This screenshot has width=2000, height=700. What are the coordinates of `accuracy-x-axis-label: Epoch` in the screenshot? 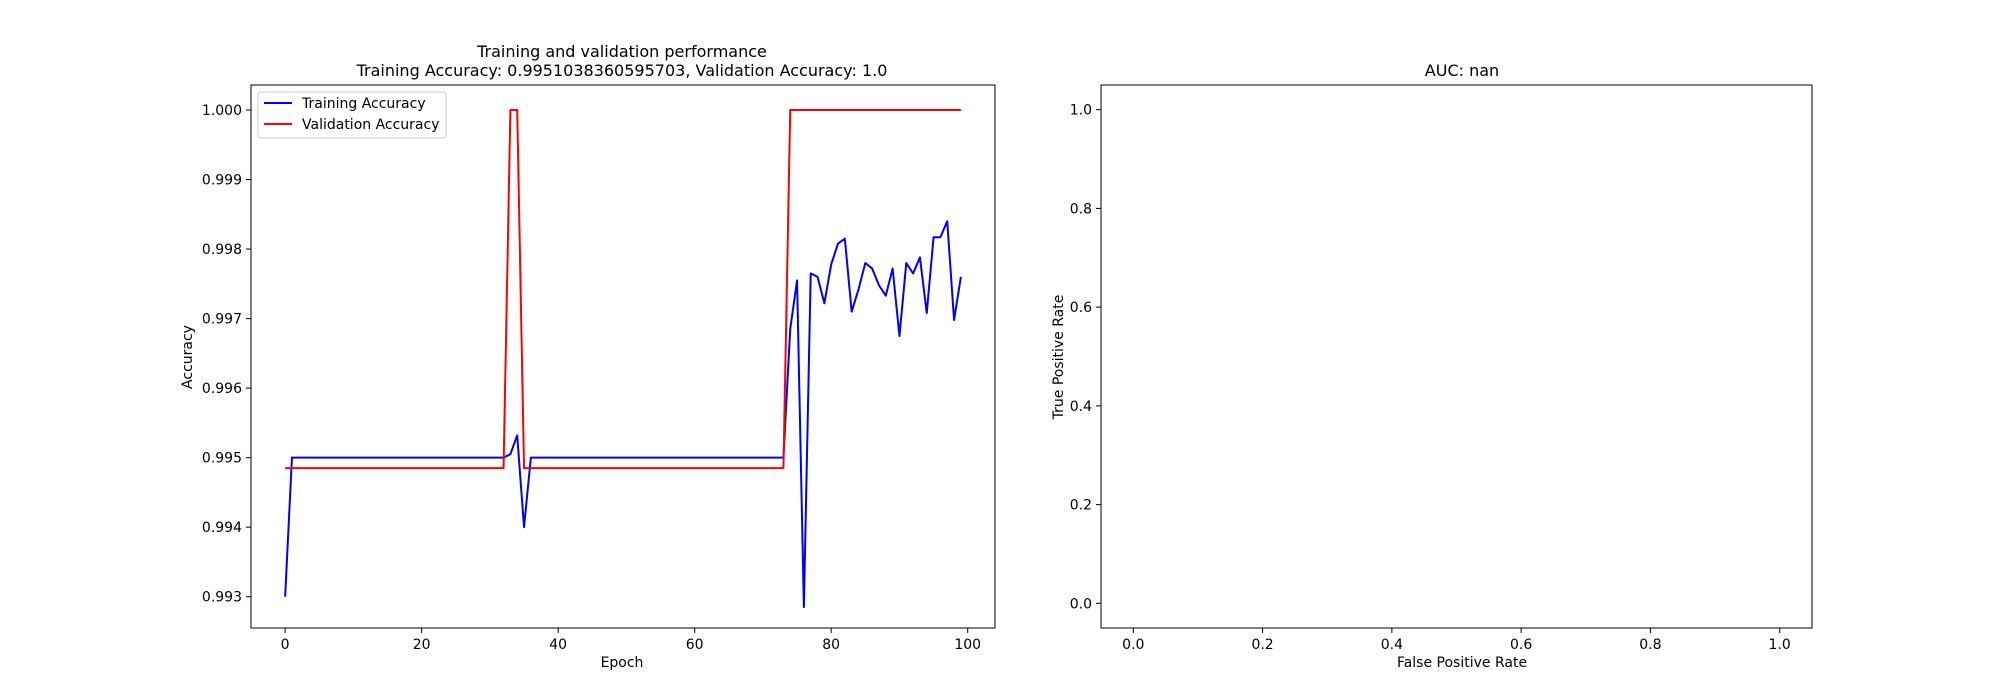 It's located at (622, 663).